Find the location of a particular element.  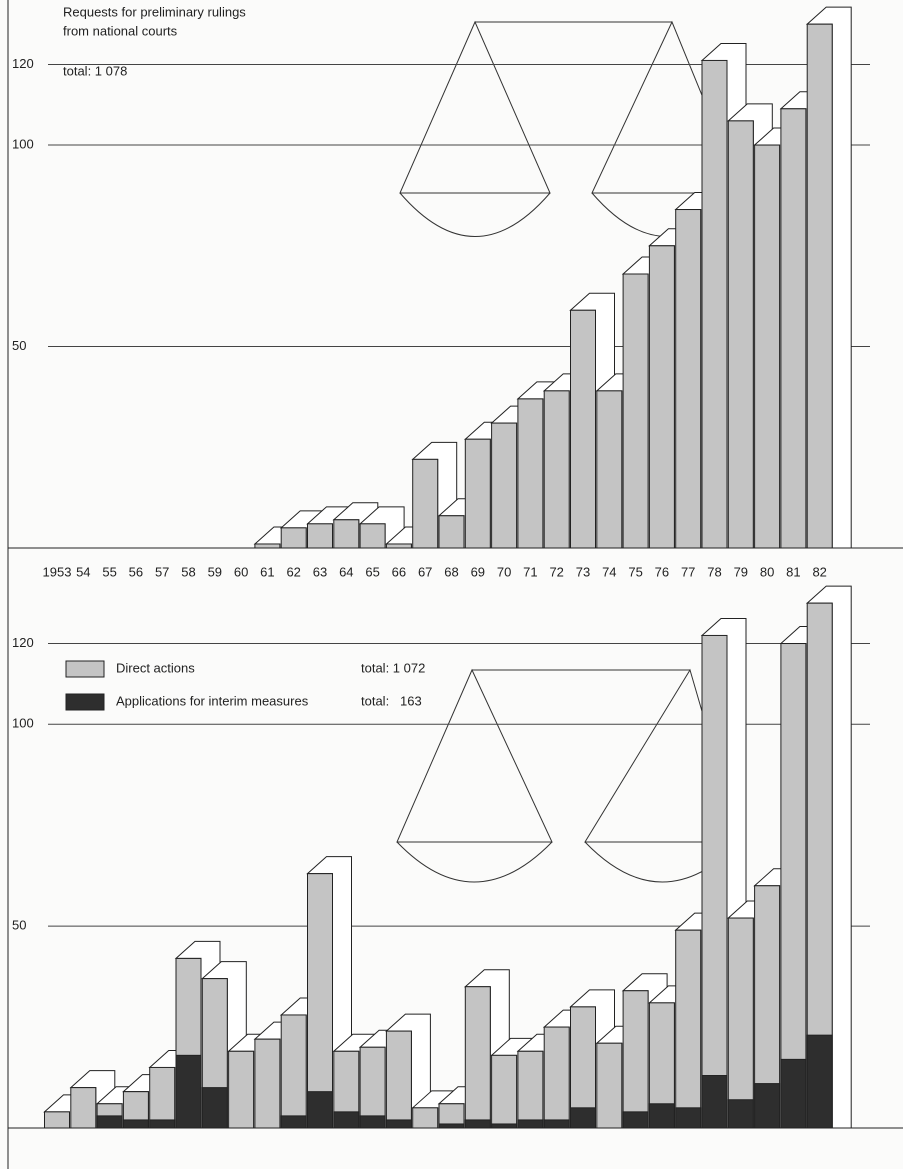

x-tick-label: 74 is located at coordinates (609, 571).